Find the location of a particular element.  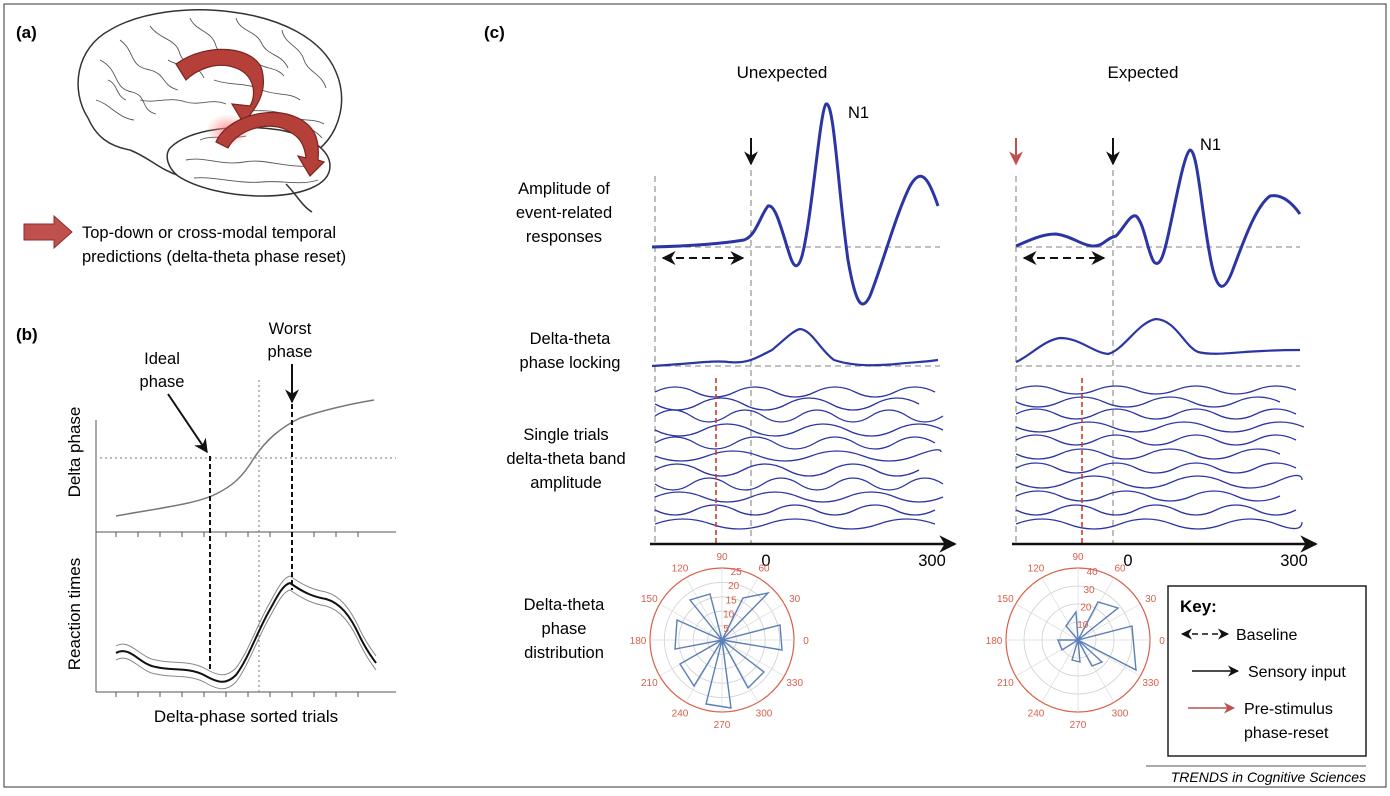

polar-angle-label-unexpected: 90 is located at coordinates (722, 557).